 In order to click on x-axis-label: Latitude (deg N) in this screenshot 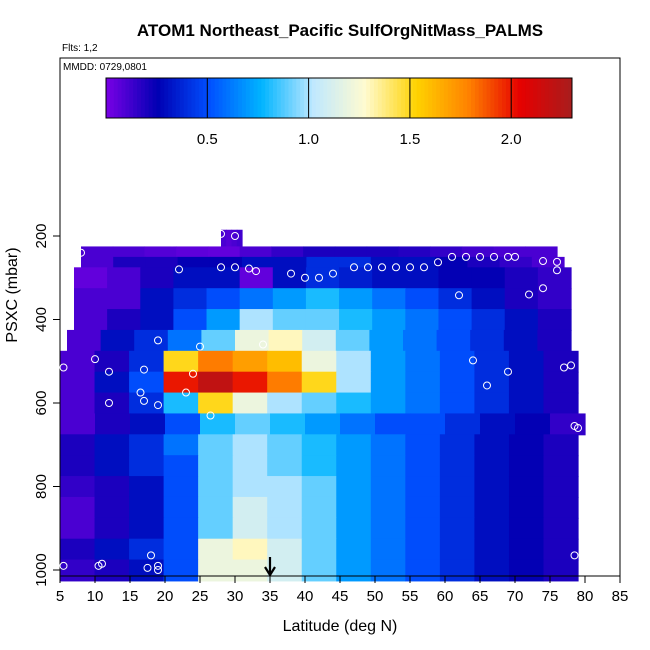, I will do `click(340, 626)`.